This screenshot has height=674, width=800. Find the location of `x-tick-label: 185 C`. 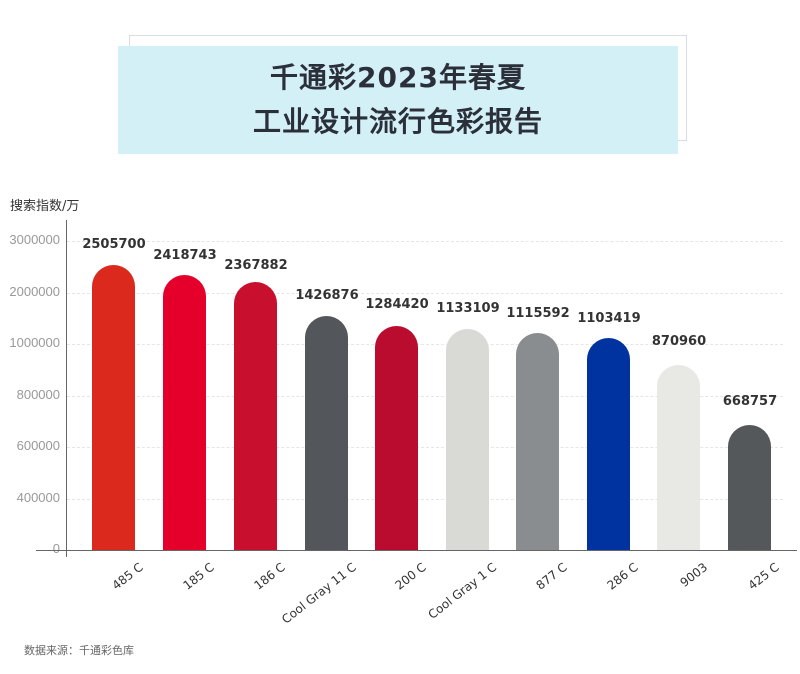

x-tick-label: 185 C is located at coordinates (198, 576).